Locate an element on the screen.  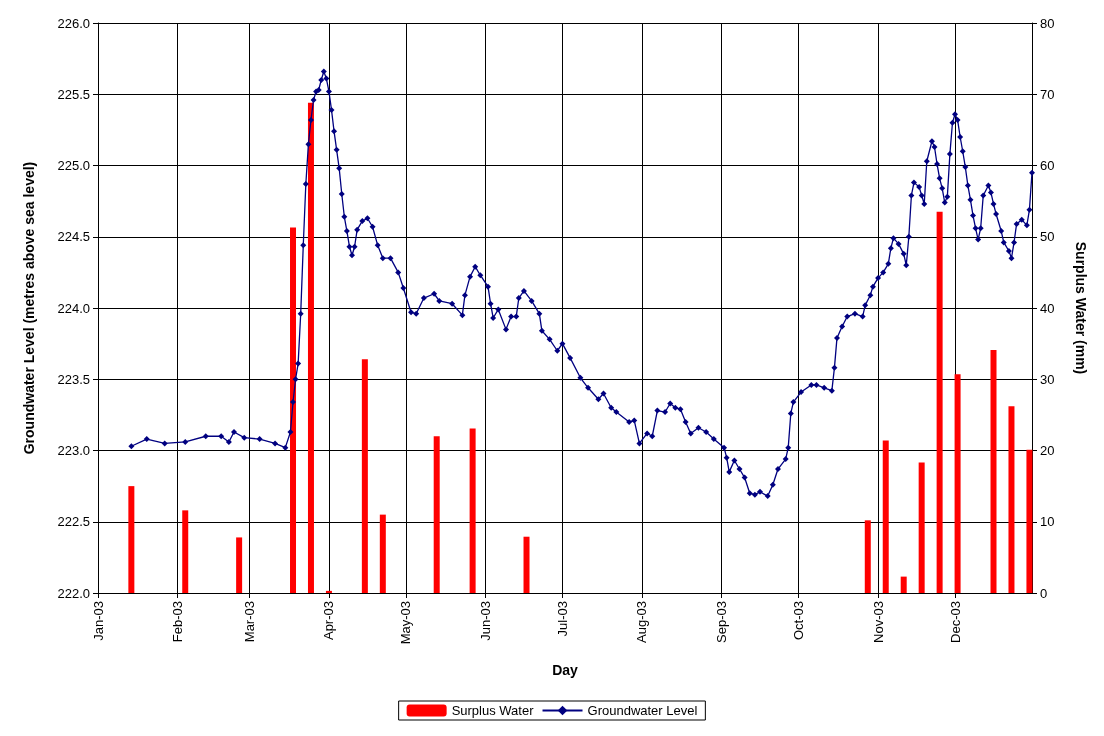
x-tick-label: Mar-03 is located at coordinates (249, 622).